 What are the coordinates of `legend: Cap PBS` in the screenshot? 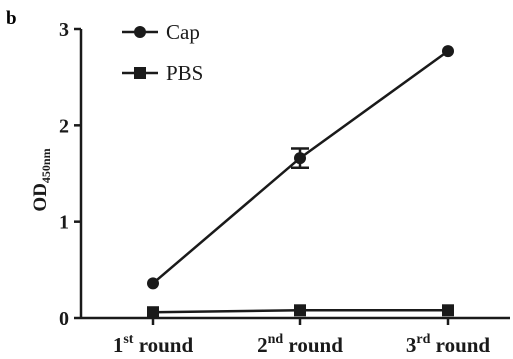 It's located at (162, 52).